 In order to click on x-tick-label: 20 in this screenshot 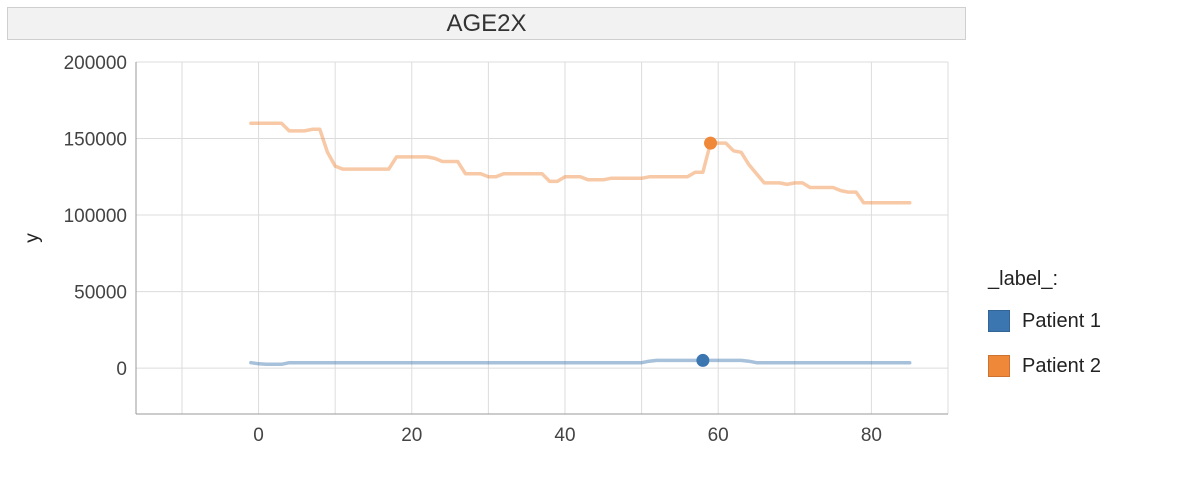, I will do `click(411, 435)`.